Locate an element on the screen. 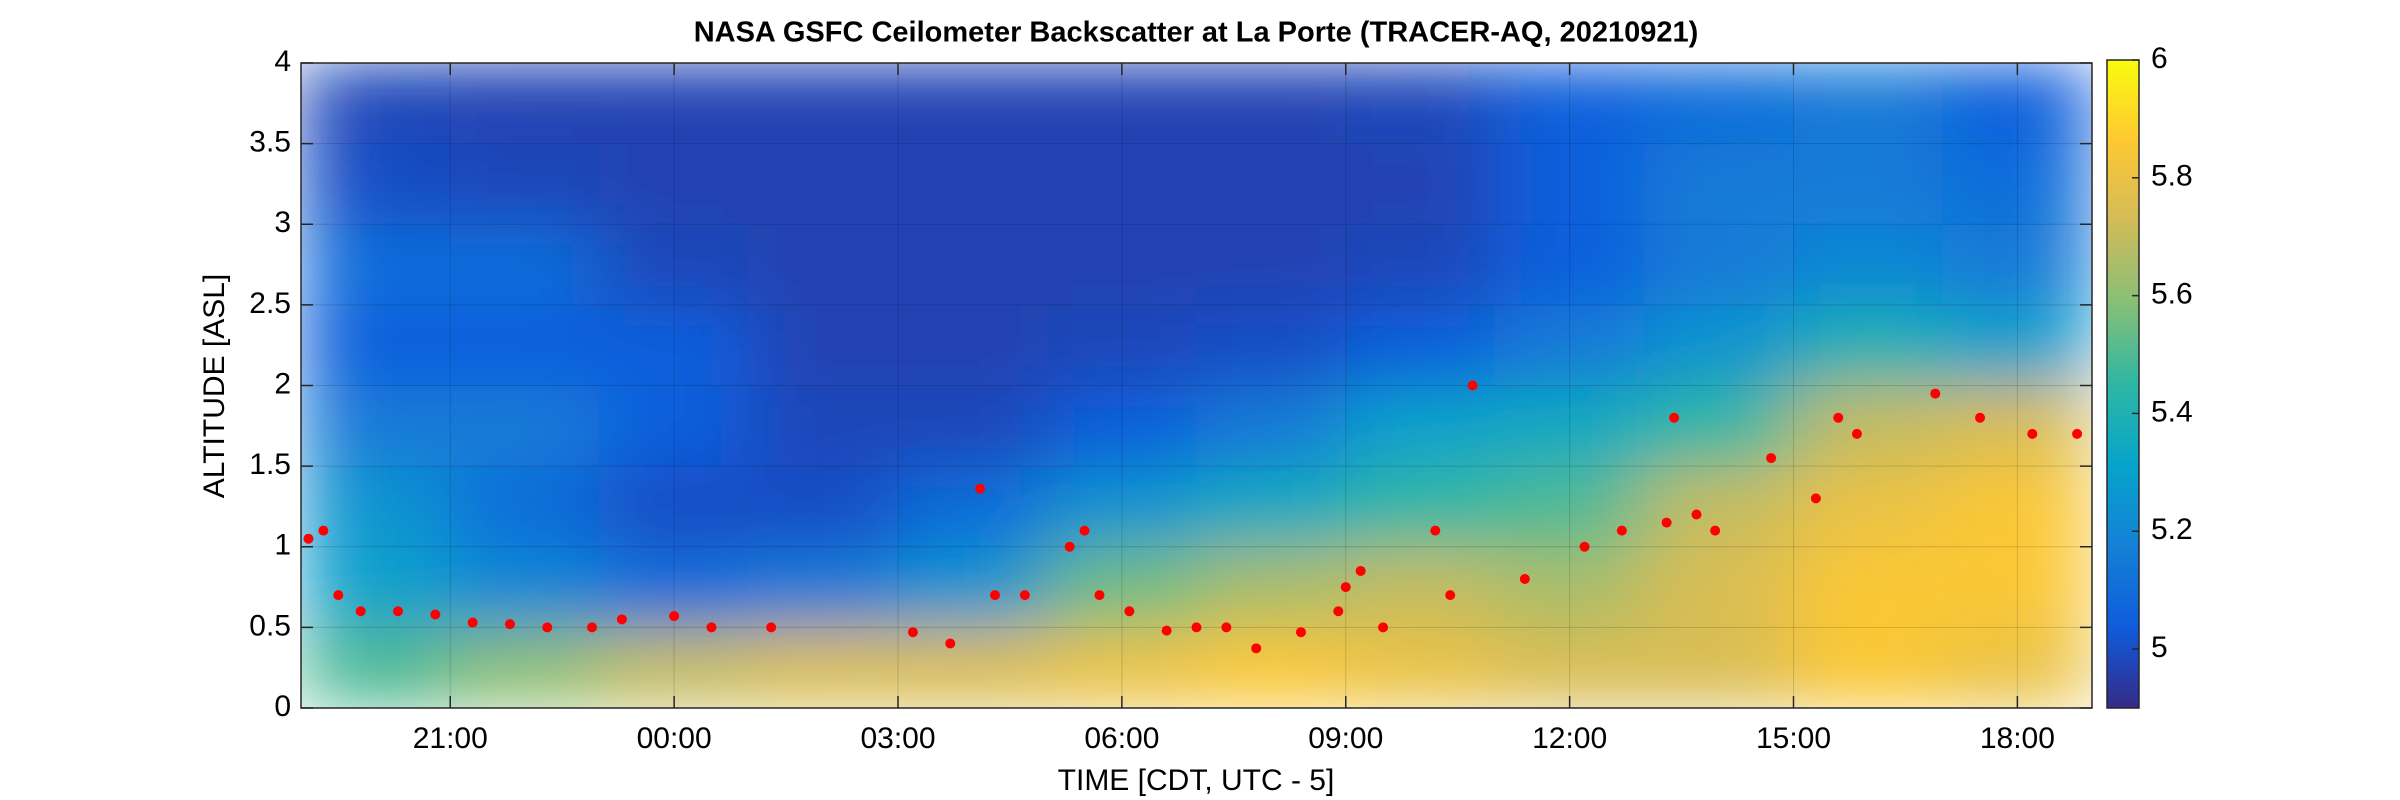  y-tick-label: 1 is located at coordinates (282, 545).